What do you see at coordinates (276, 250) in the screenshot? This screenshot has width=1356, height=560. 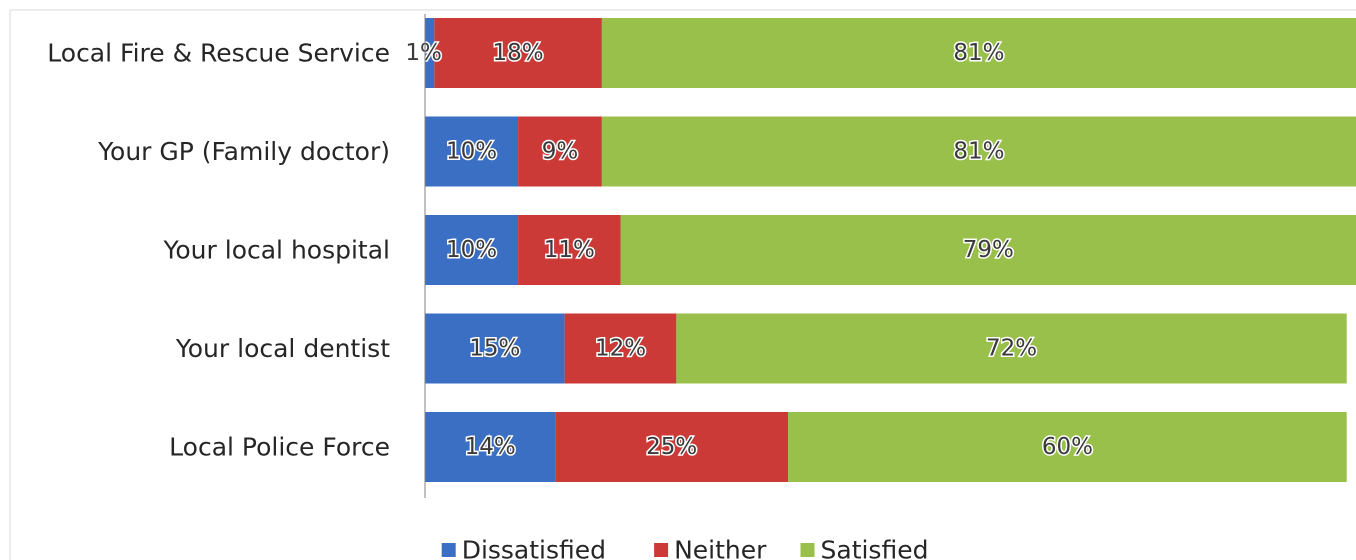 I see `category-label-your-local-hospital: Your local hospital` at bounding box center [276, 250].